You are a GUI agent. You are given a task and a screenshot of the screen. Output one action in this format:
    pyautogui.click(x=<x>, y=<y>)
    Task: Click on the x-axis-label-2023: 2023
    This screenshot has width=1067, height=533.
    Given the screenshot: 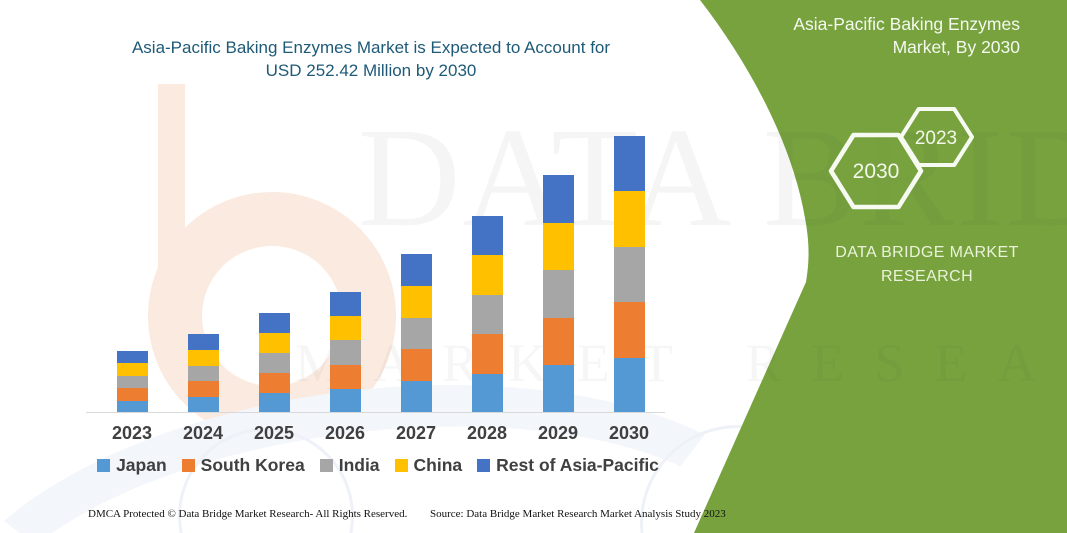 What is the action you would take?
    pyautogui.click(x=132, y=433)
    